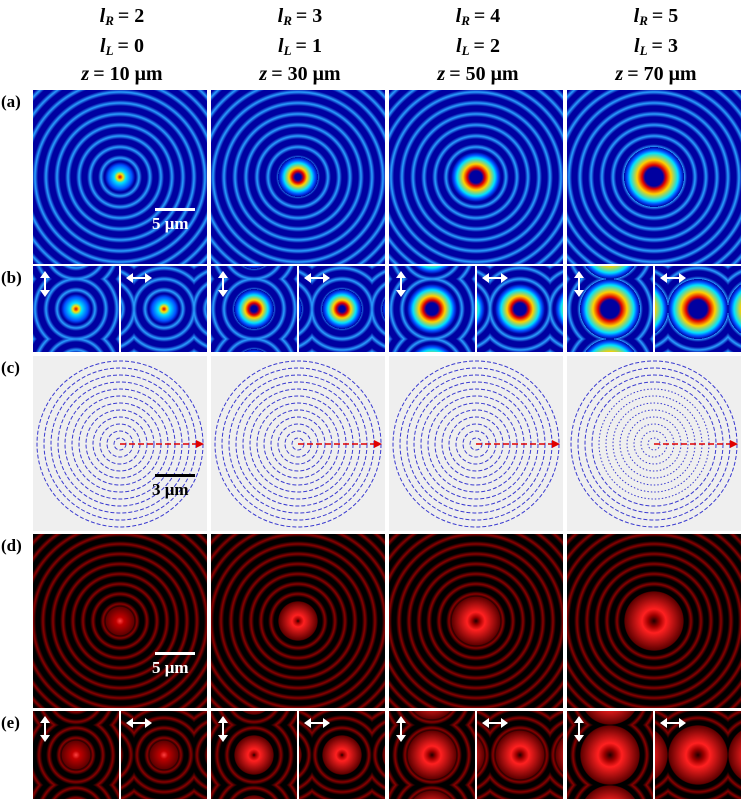 This screenshot has width=746, height=800. I want to click on column-header: lR = 3, so click(300, 18).